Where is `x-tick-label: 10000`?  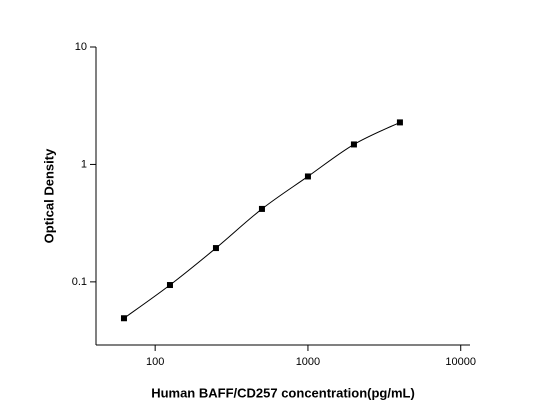
x-tick-label: 10000 is located at coordinates (460, 362).